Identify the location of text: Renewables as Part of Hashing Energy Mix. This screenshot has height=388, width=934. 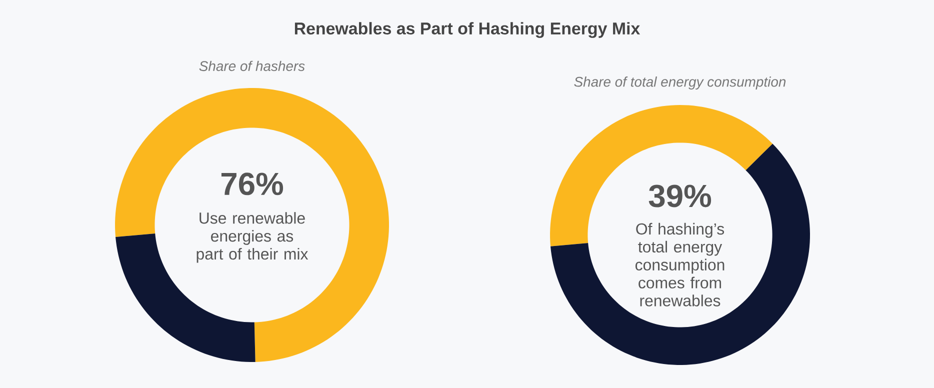
(467, 30).